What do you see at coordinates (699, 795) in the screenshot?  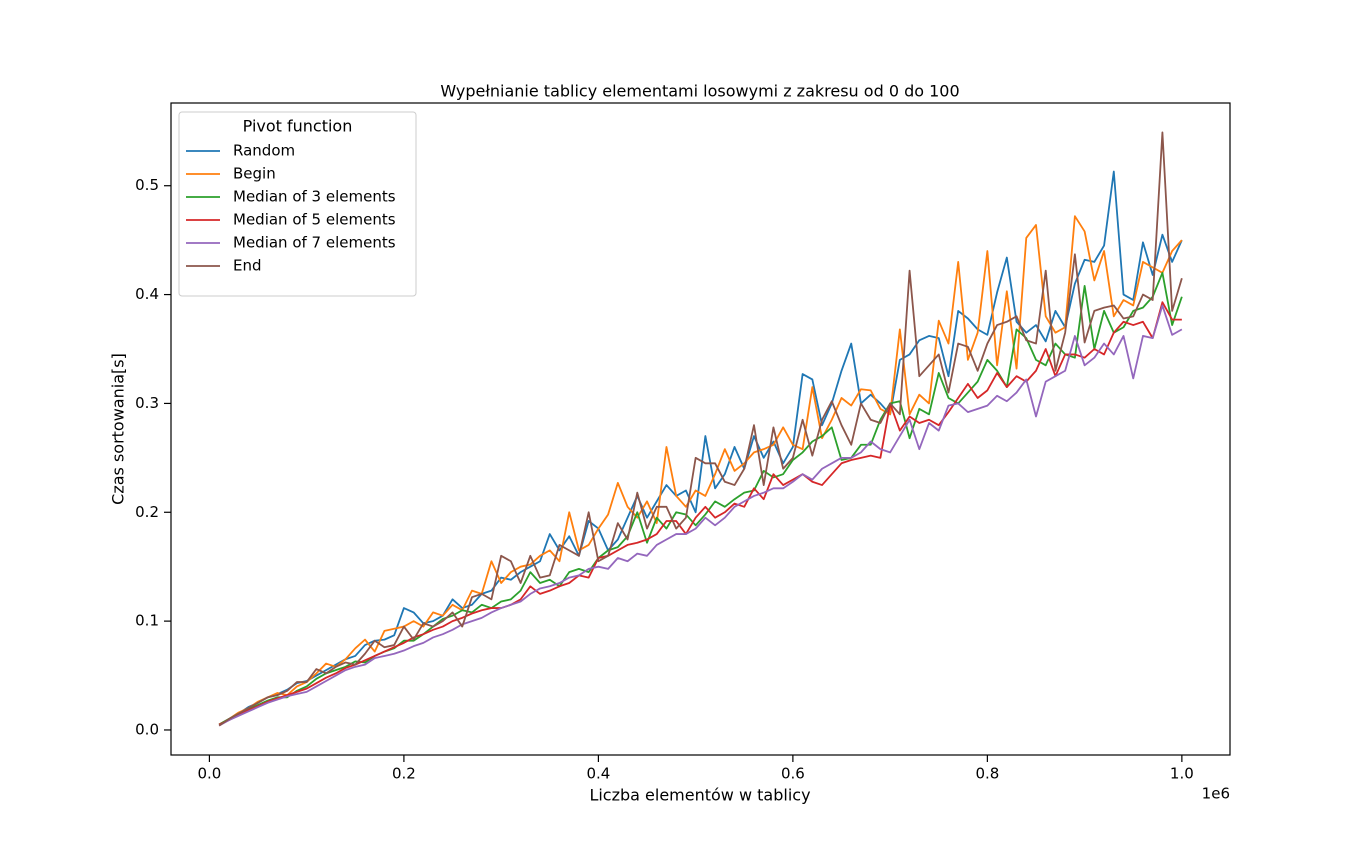 I see `x-axis-label: Liczba elementów w tablicy` at bounding box center [699, 795].